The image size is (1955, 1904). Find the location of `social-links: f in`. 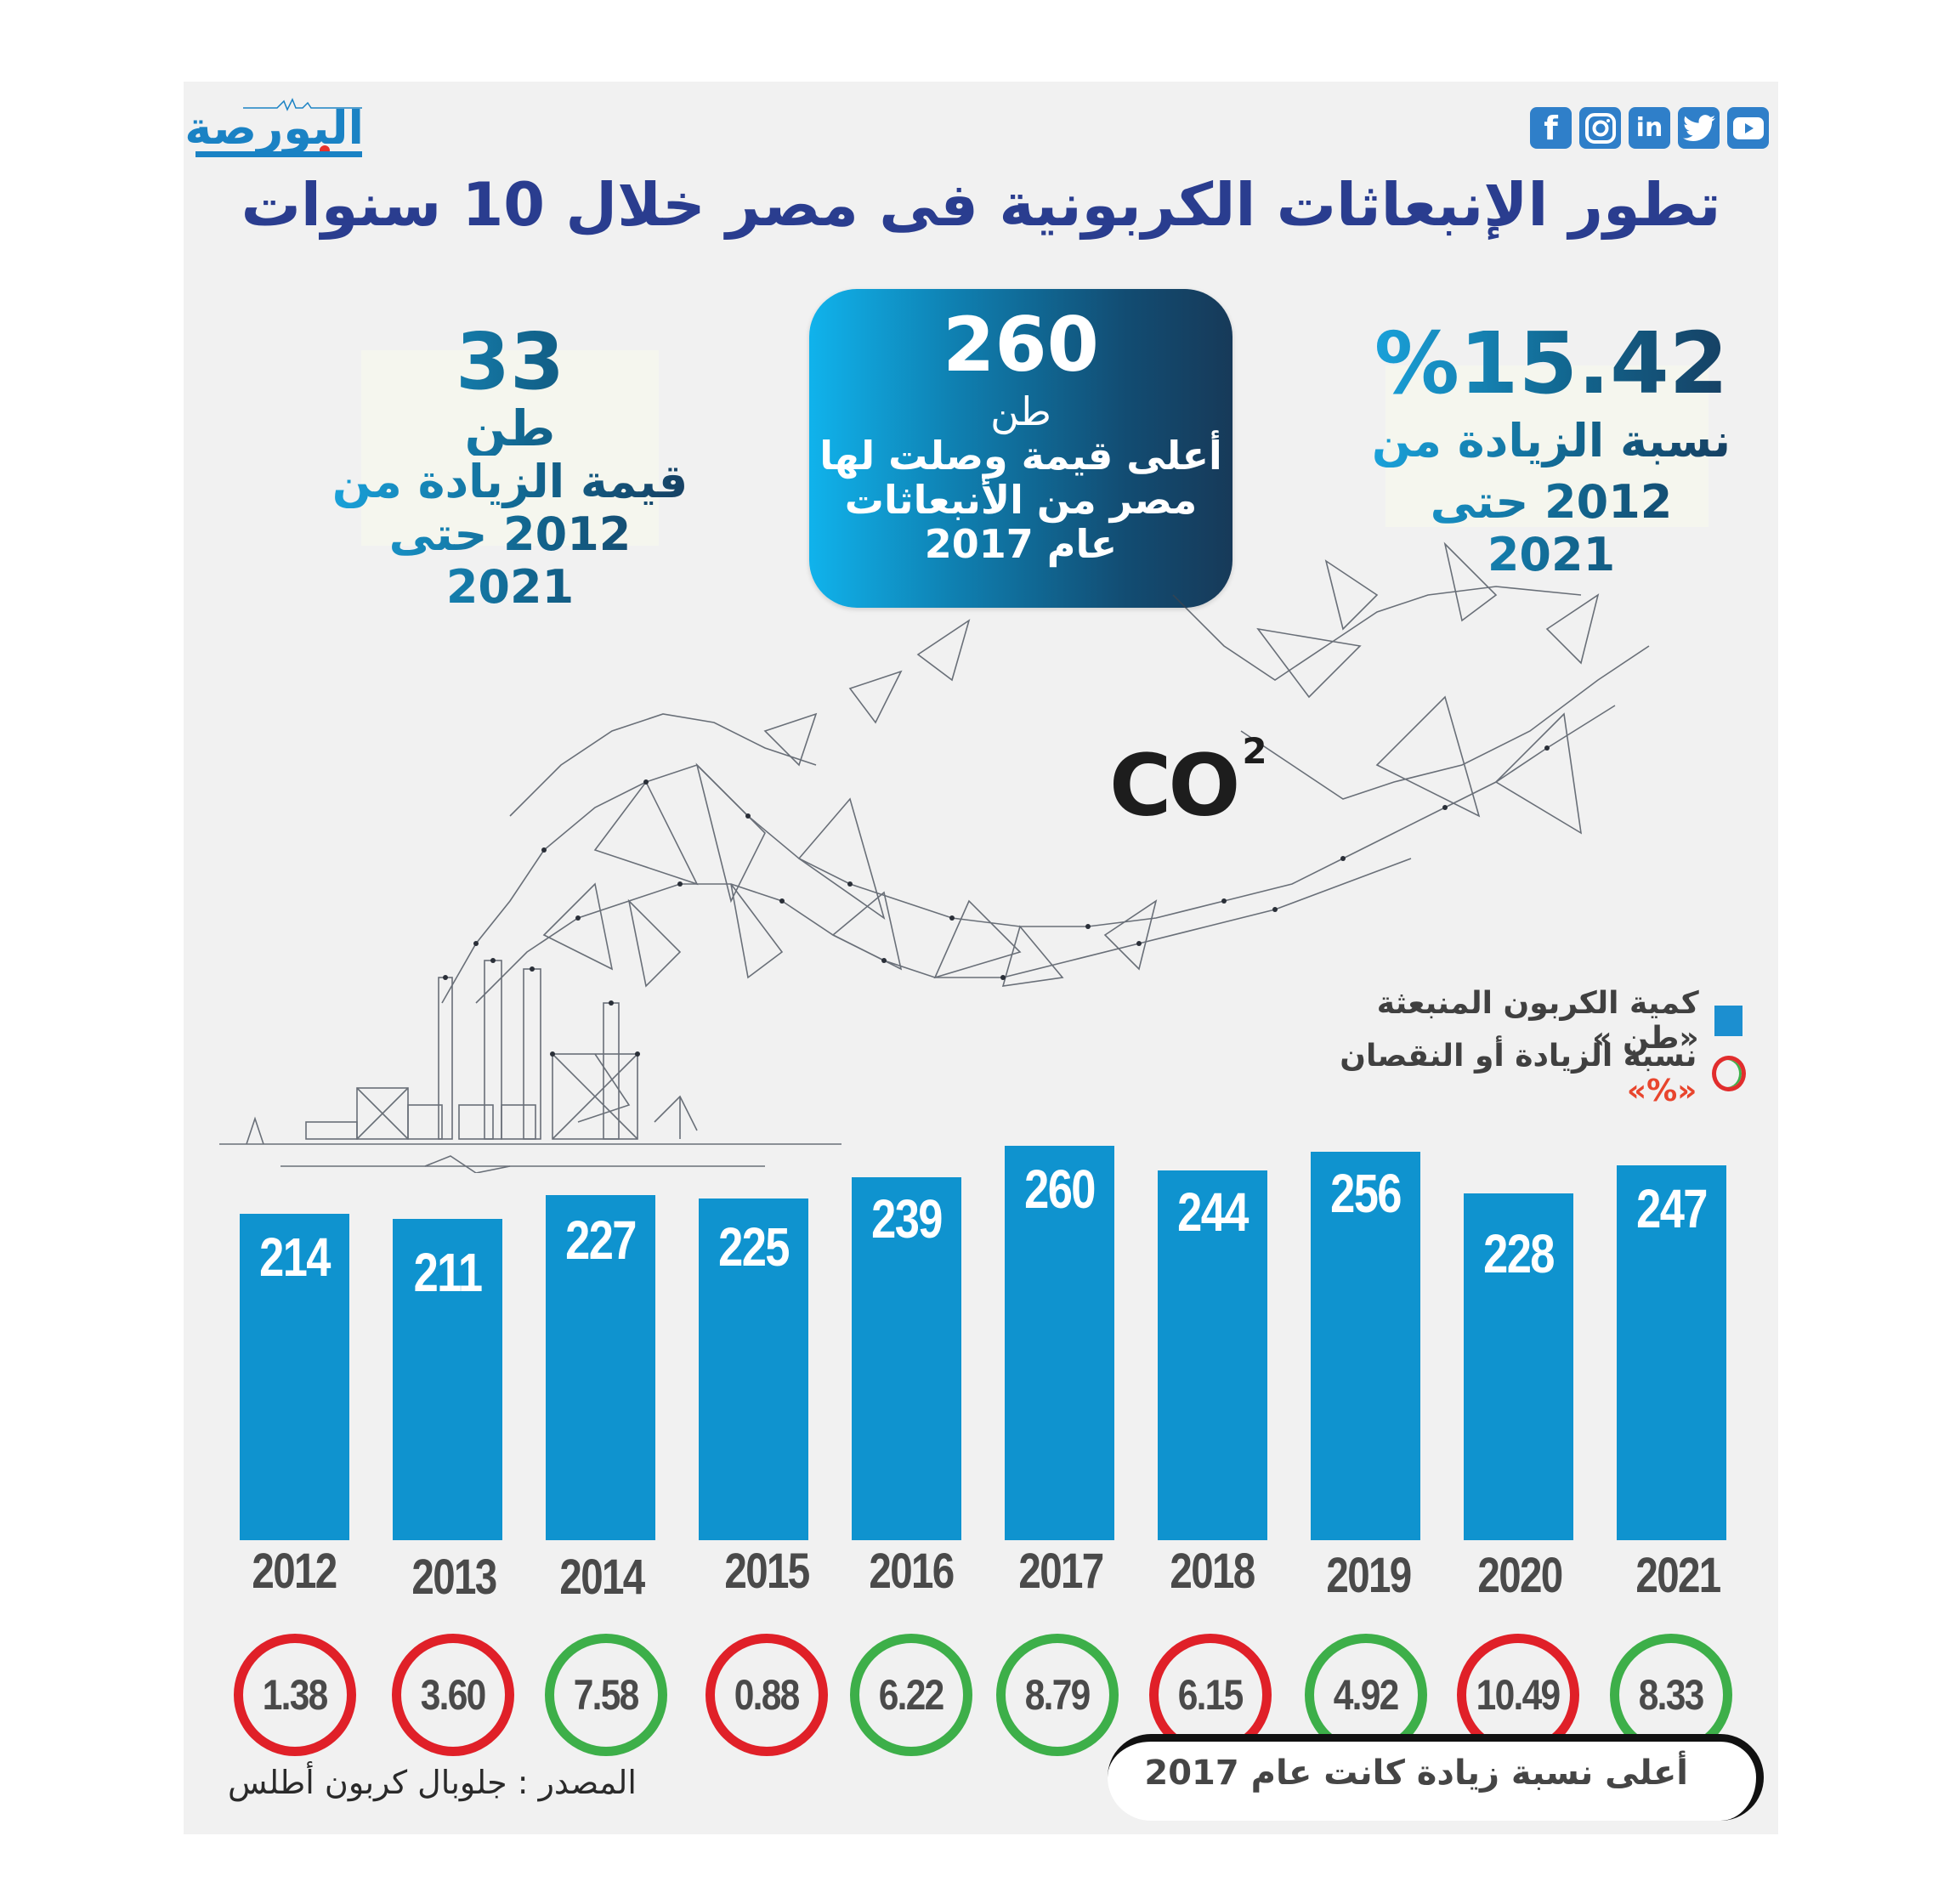

social-links: f in is located at coordinates (1649, 128).